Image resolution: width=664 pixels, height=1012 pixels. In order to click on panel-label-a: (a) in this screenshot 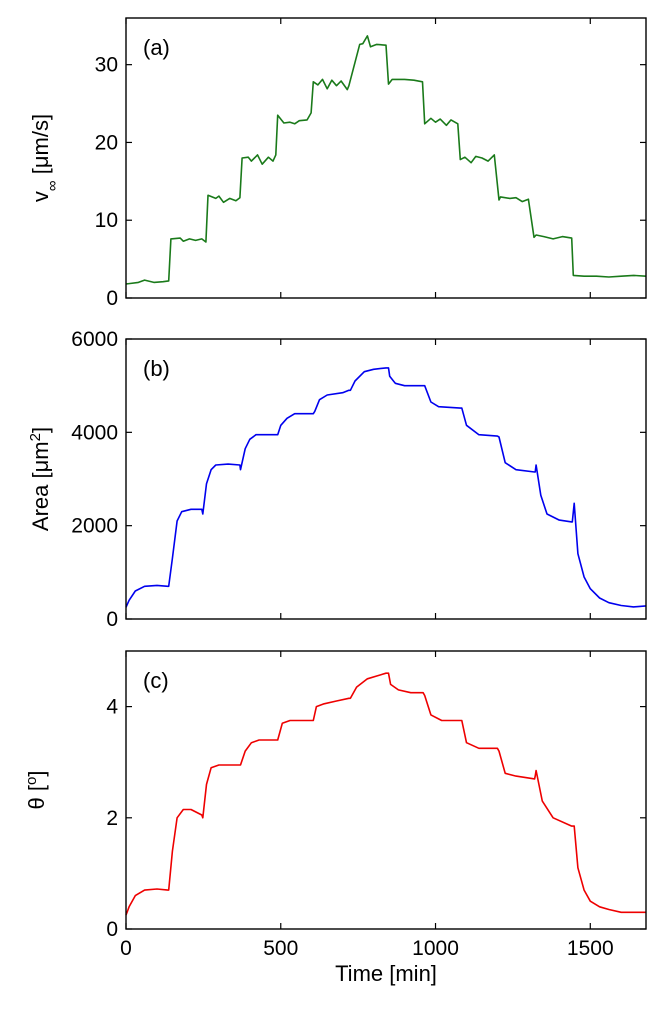, I will do `click(156, 47)`.